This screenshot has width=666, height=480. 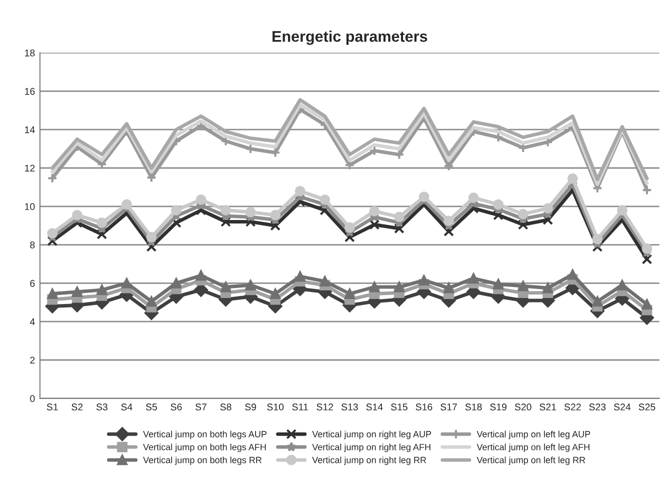 I want to click on y-tick-label: 10, so click(x=30, y=206).